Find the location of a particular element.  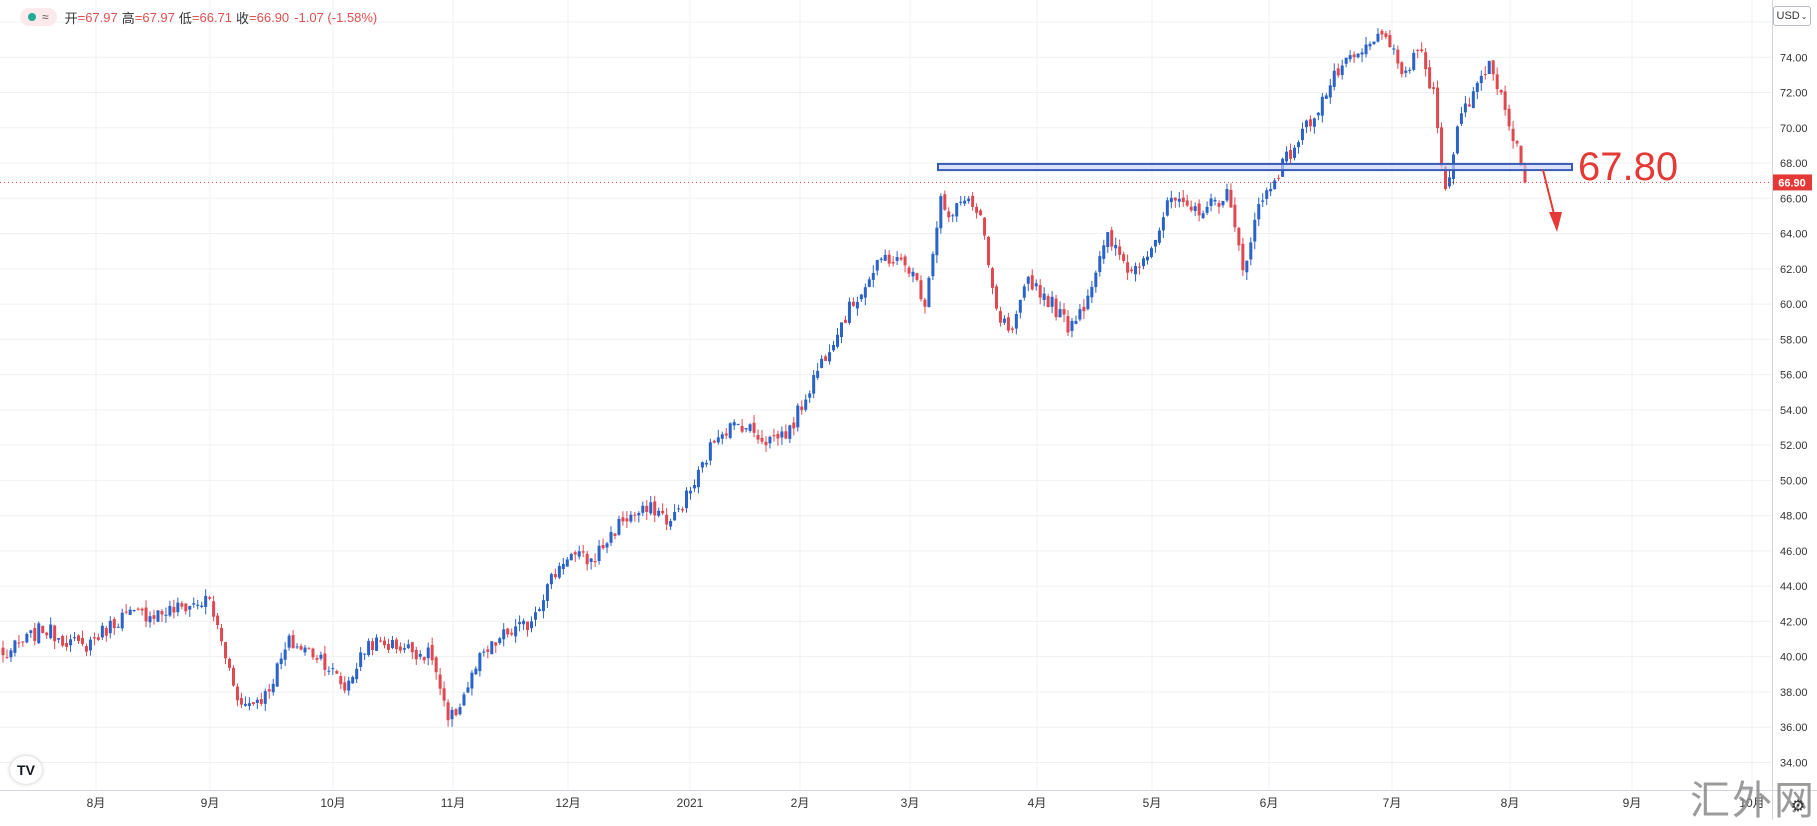

y-tick-label: 60.00 is located at coordinates (1794, 305).